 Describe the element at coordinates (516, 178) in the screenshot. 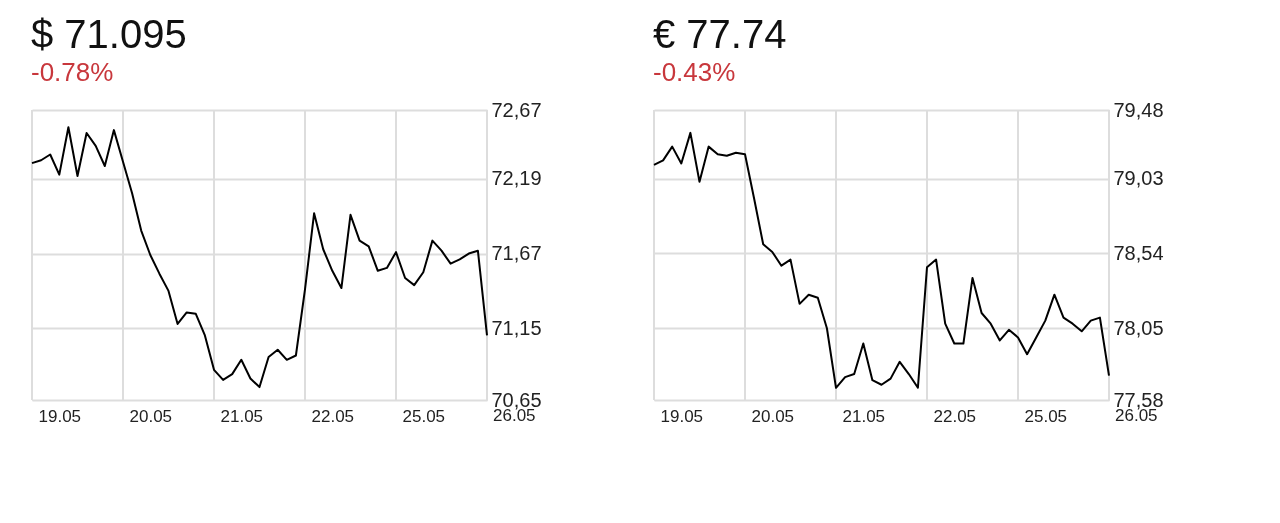

I see `y-tick-label: 72,19` at that location.